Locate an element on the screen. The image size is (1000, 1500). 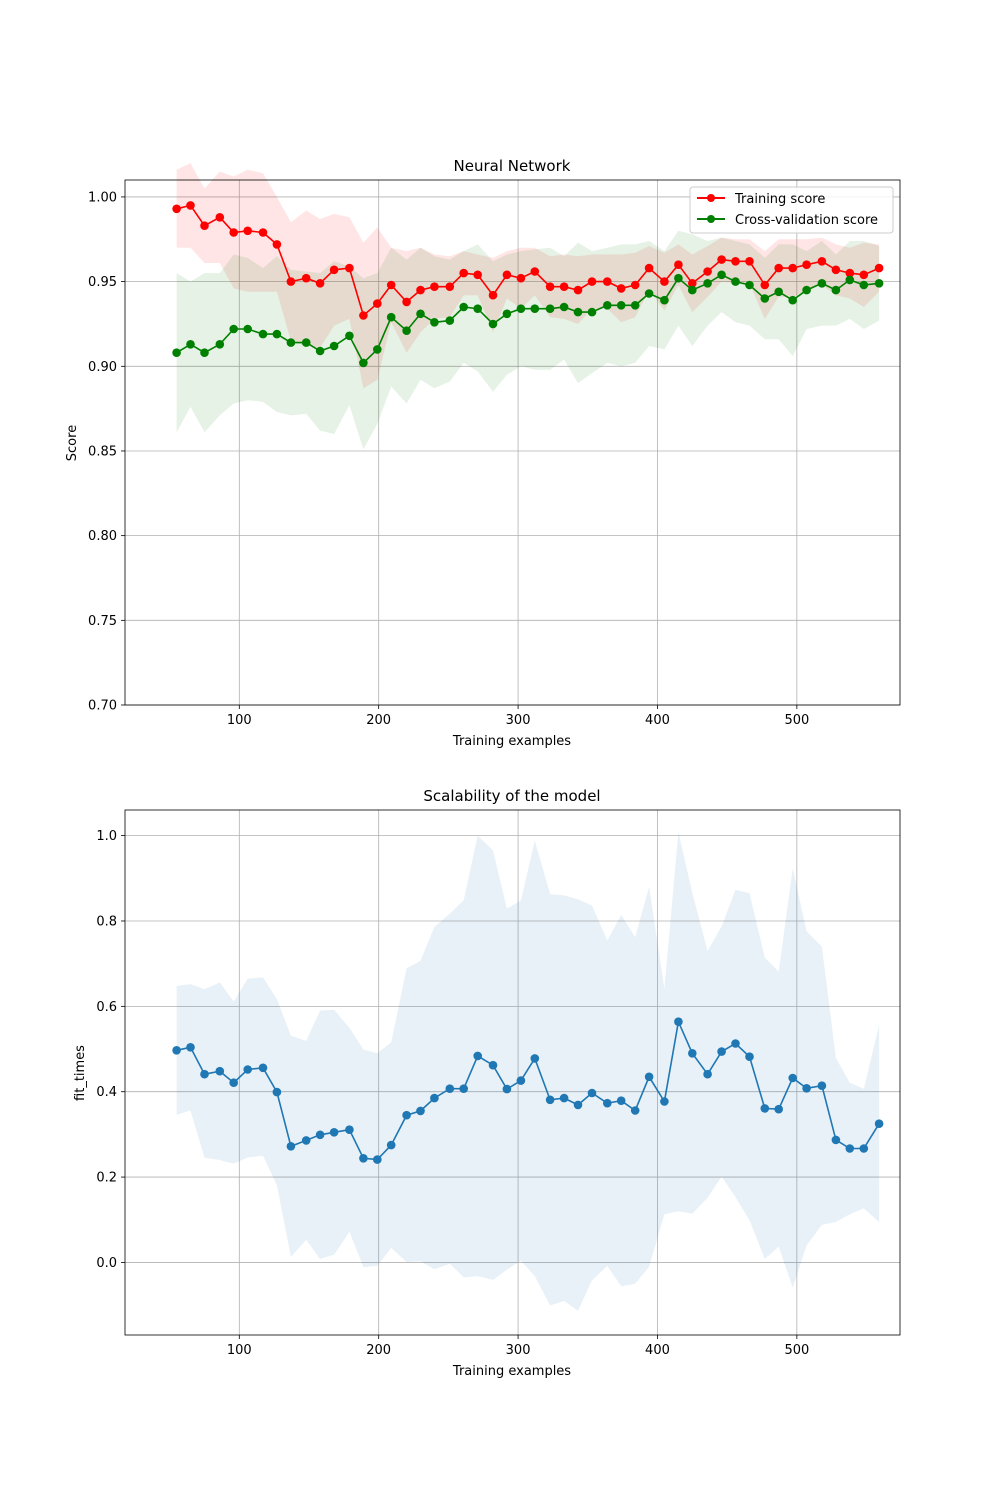
y-tick-label: 0.2 is located at coordinates (106, 1178).